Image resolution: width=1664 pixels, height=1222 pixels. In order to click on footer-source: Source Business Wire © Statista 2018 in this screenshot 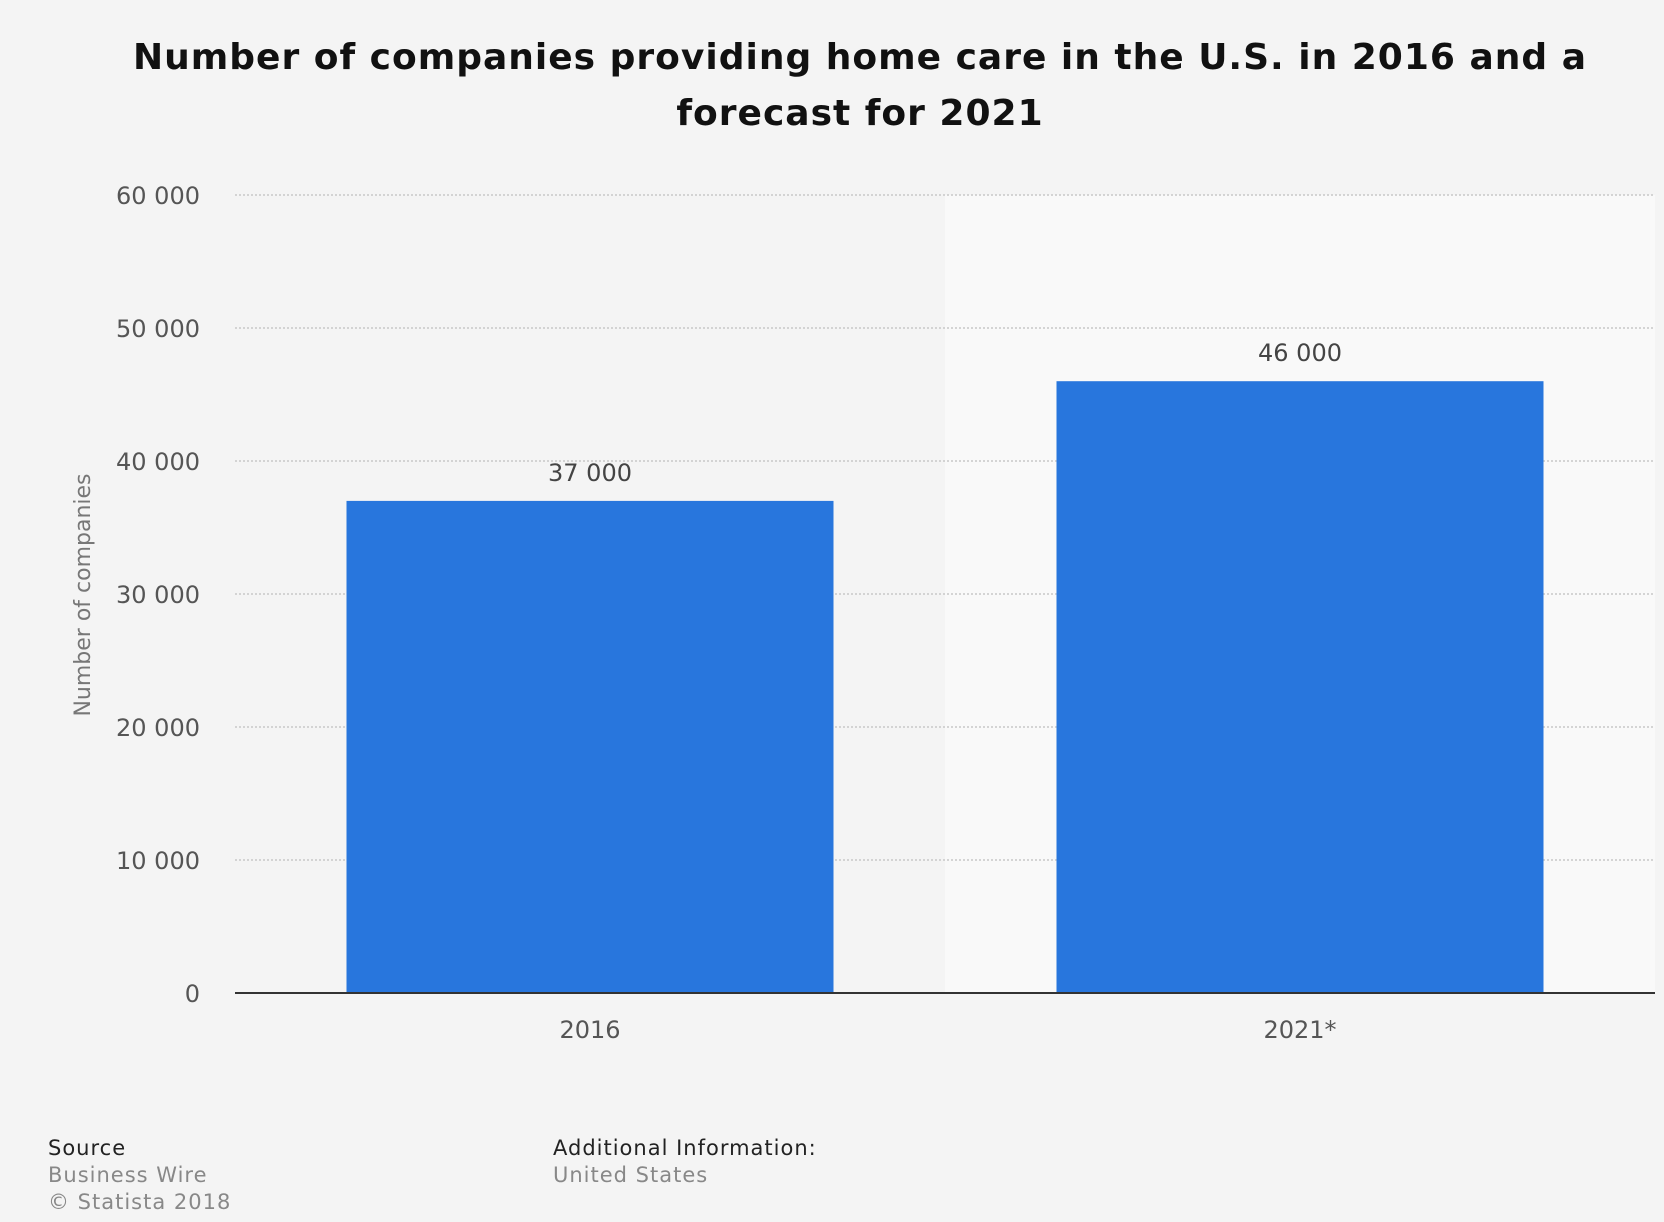, I will do `click(139, 1175)`.